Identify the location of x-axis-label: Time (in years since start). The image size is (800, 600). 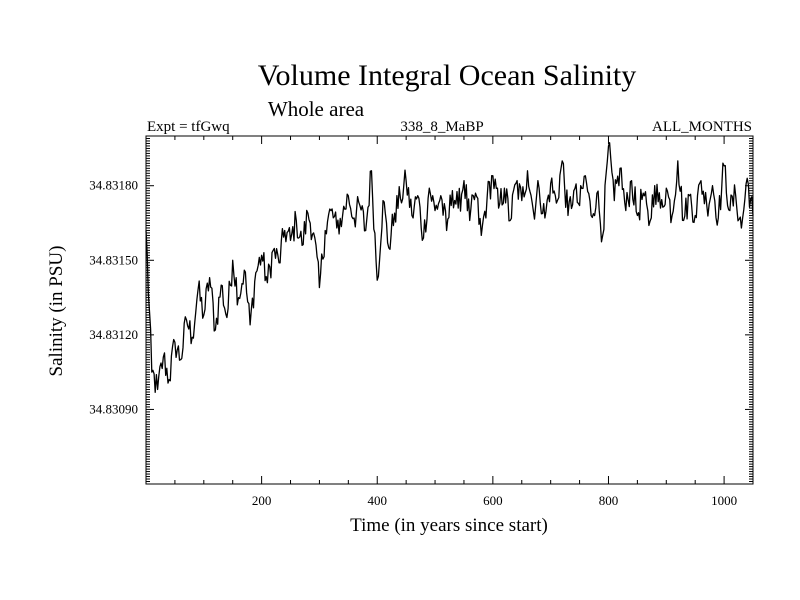
(449, 525).